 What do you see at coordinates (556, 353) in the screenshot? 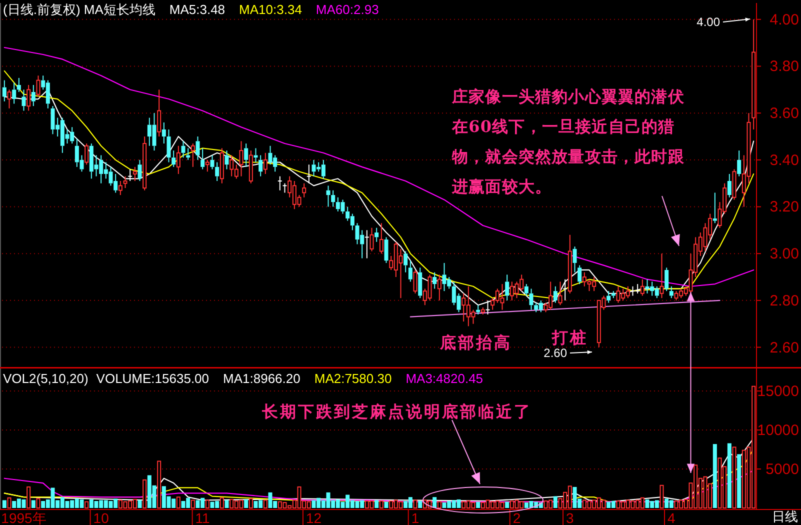
I see `annotation: 2.60` at bounding box center [556, 353].